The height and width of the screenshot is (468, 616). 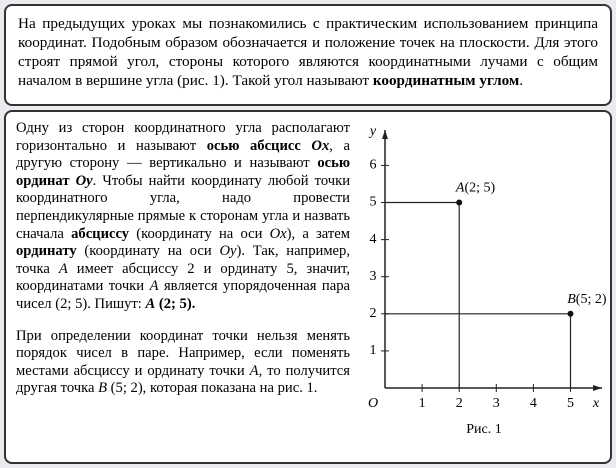 I want to click on text-run: ). Так, например, точка, so click(x=183, y=260).